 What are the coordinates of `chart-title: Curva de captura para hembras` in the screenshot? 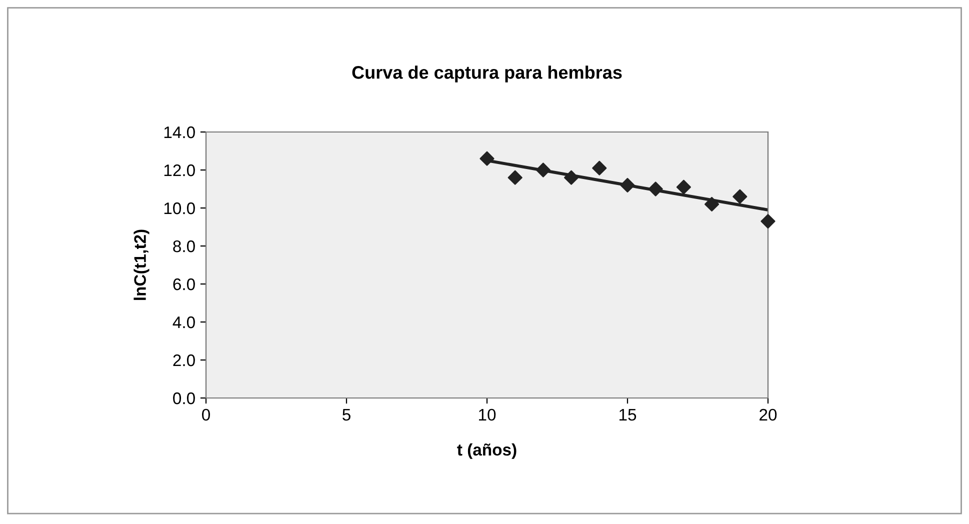 It's located at (487, 74).